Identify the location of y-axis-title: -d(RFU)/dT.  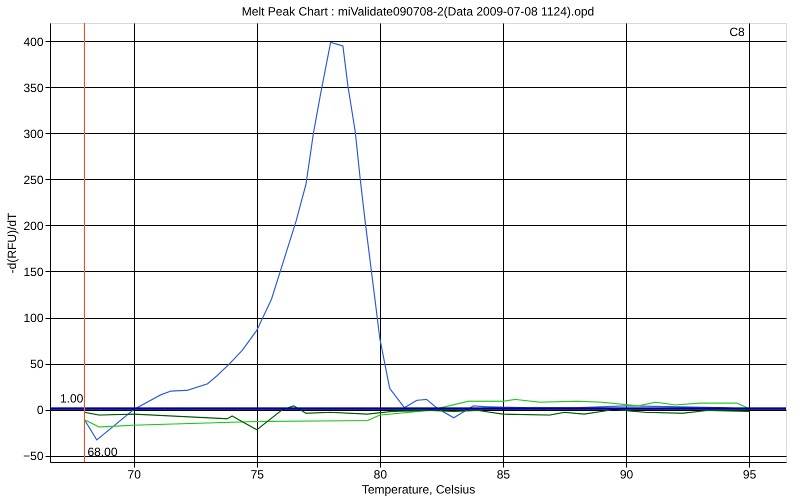
(12, 243).